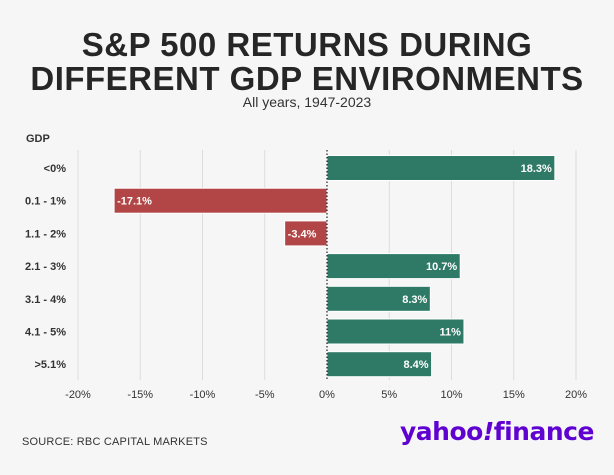 Image resolution: width=614 pixels, height=475 pixels. Describe the element at coordinates (115, 442) in the screenshot. I see `source-note: SOURCE: RBC CAPITAL MARKETS` at that location.